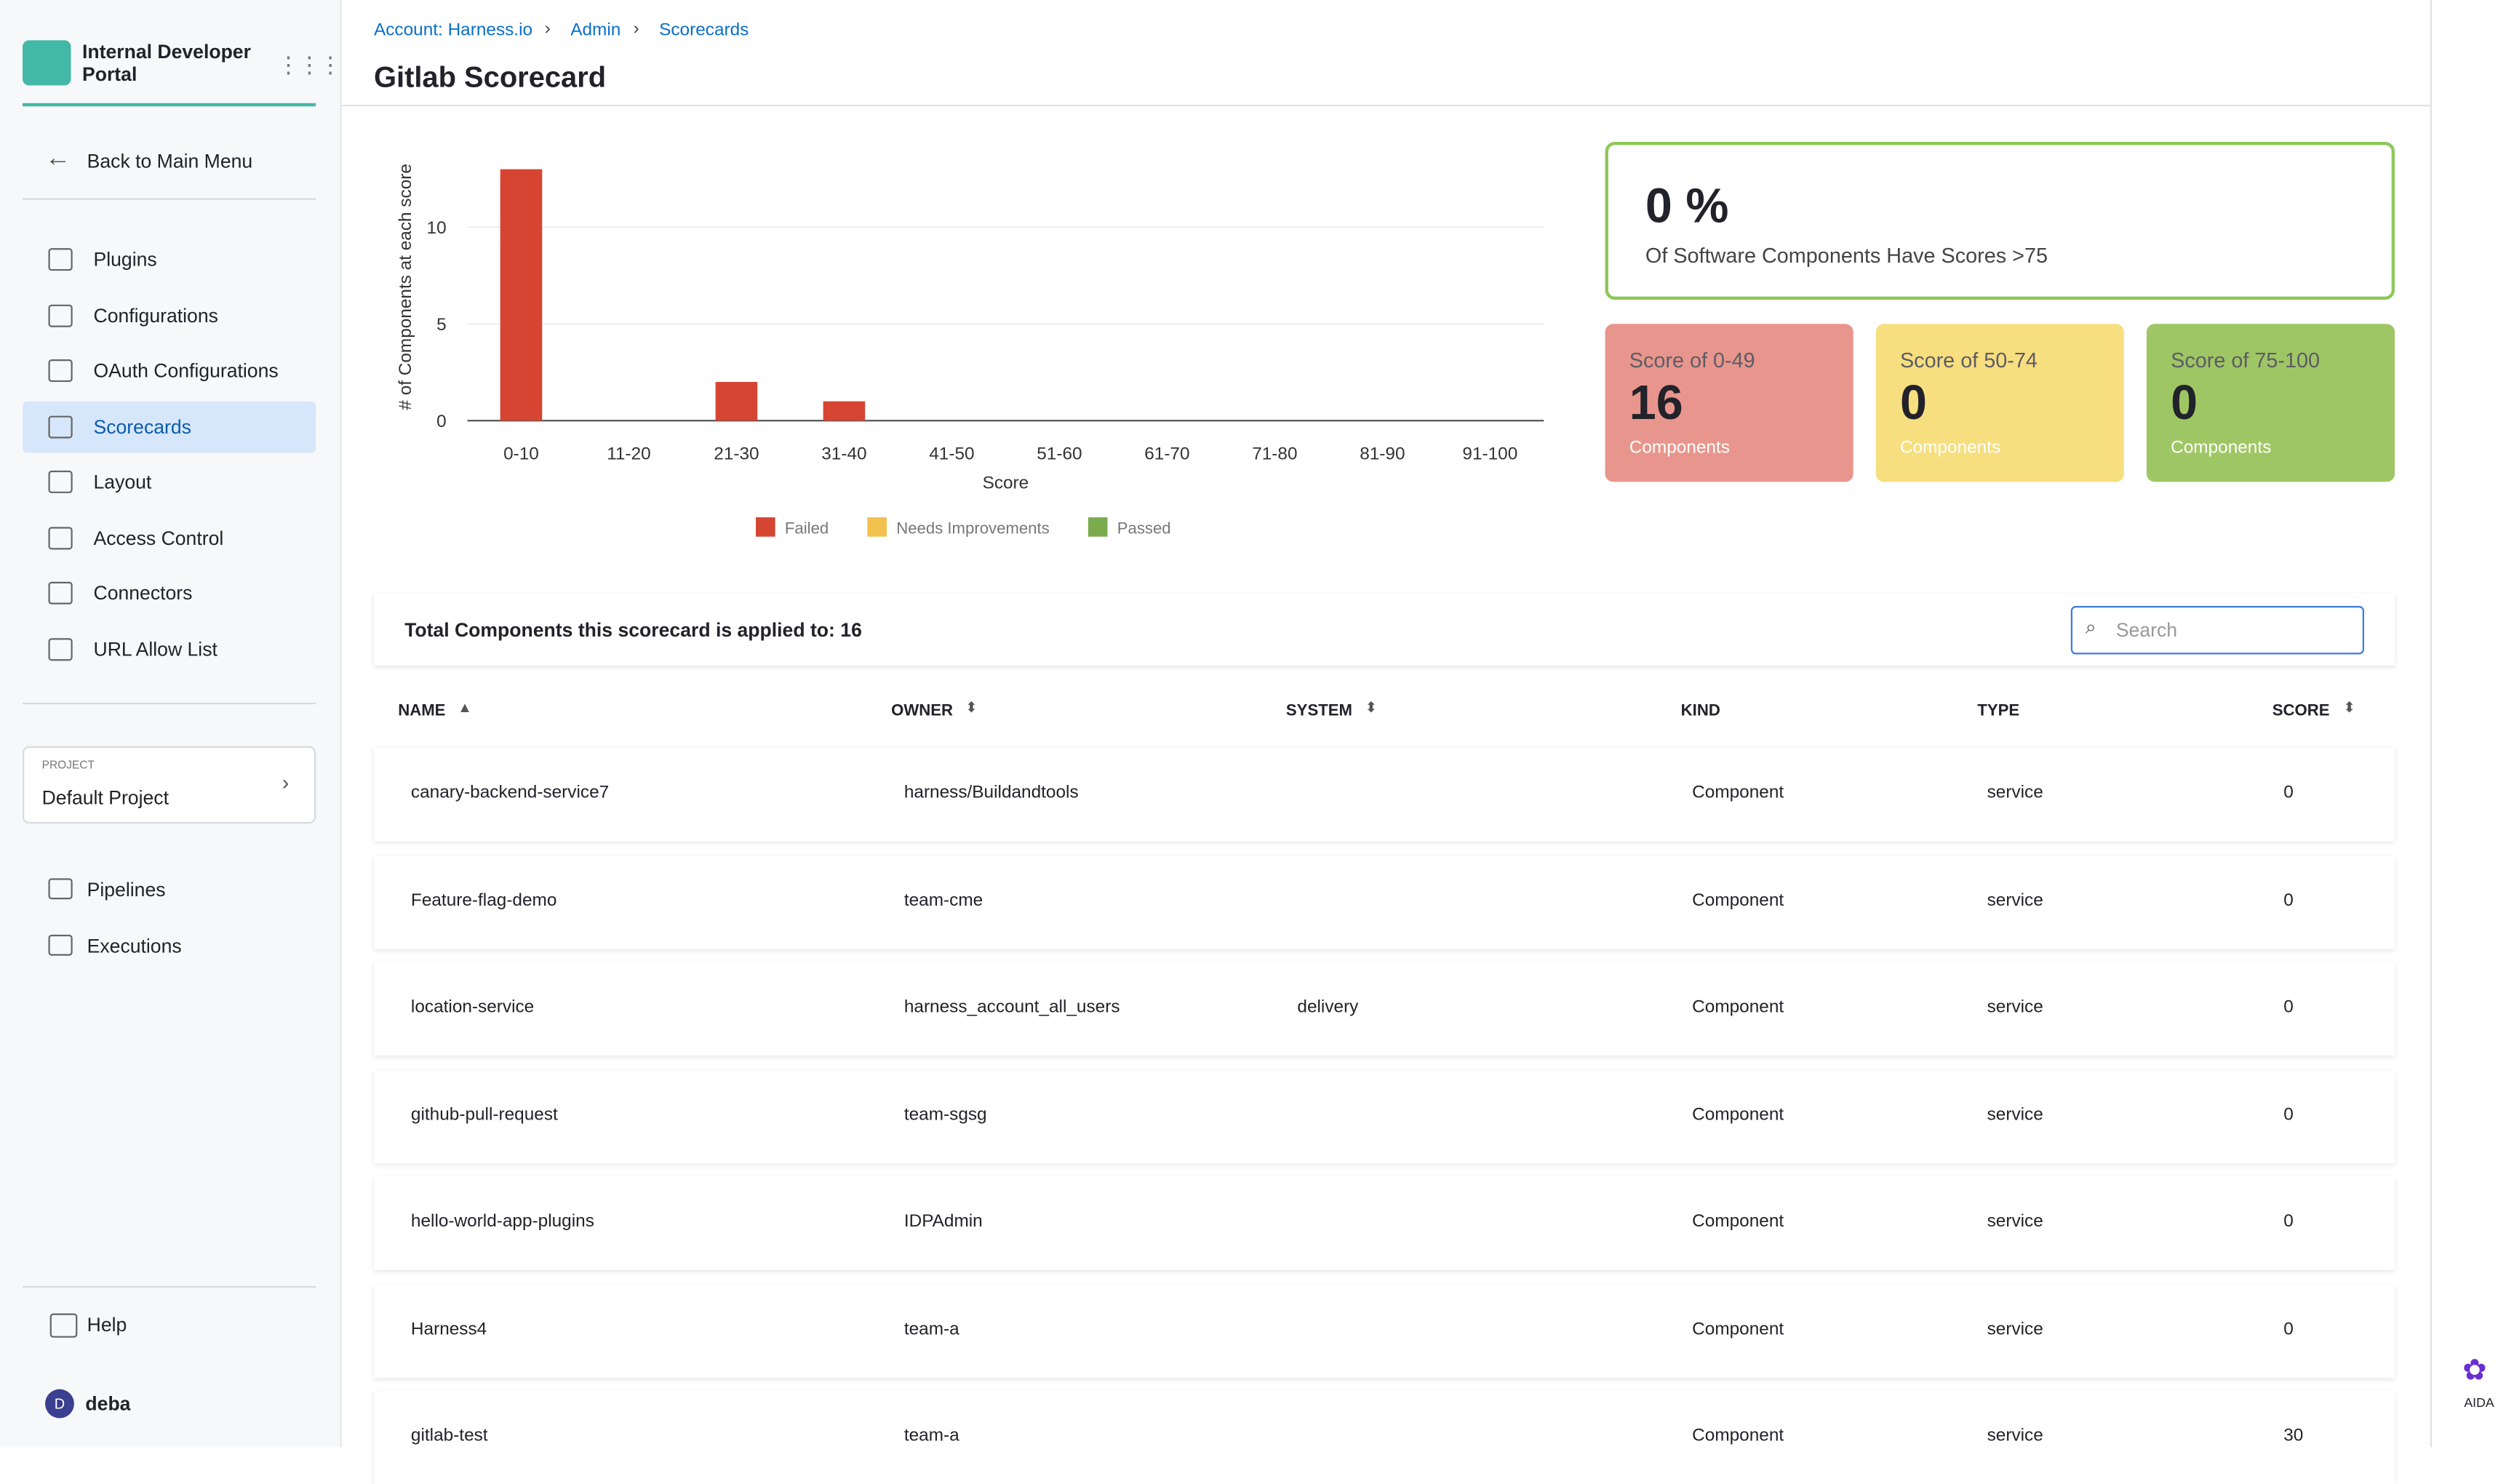  I want to click on x-tick-label: 11-20, so click(629, 453).